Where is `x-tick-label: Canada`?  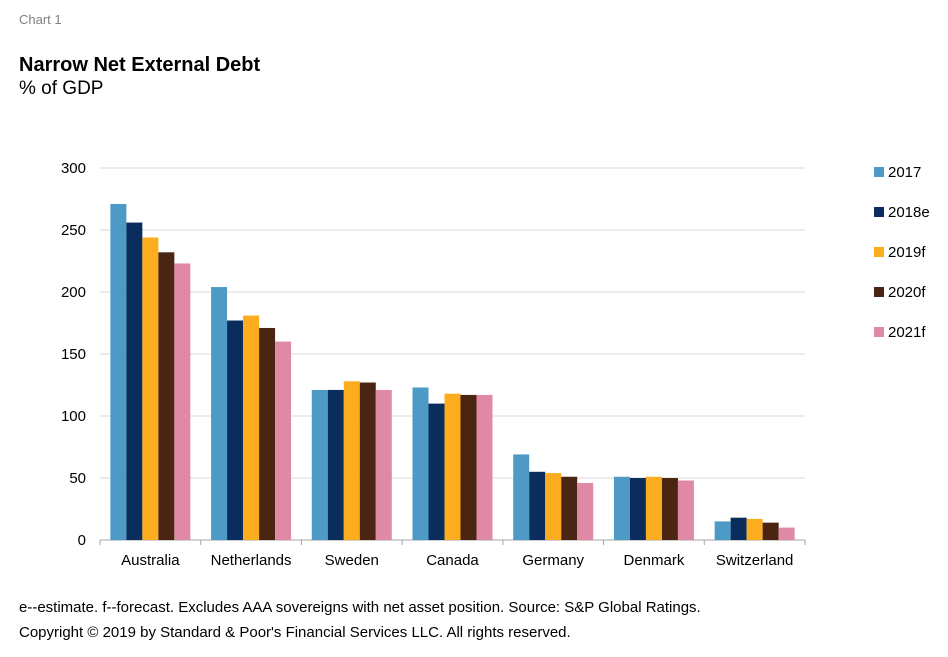 x-tick-label: Canada is located at coordinates (452, 560).